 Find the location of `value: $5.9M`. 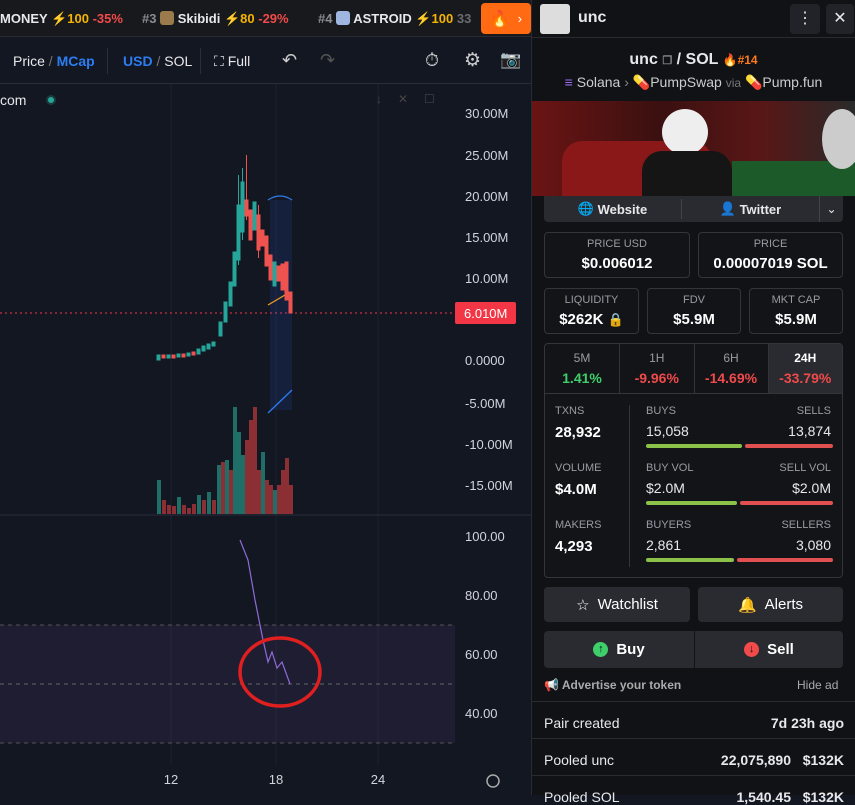

value: $5.9M is located at coordinates (796, 319).